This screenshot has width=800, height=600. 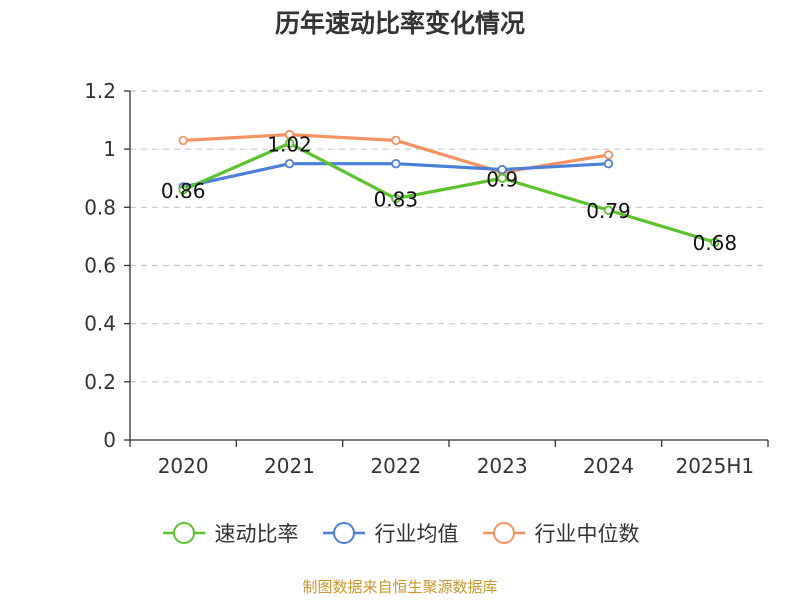 I want to click on x-tick-label: 2020, so click(x=183, y=466).